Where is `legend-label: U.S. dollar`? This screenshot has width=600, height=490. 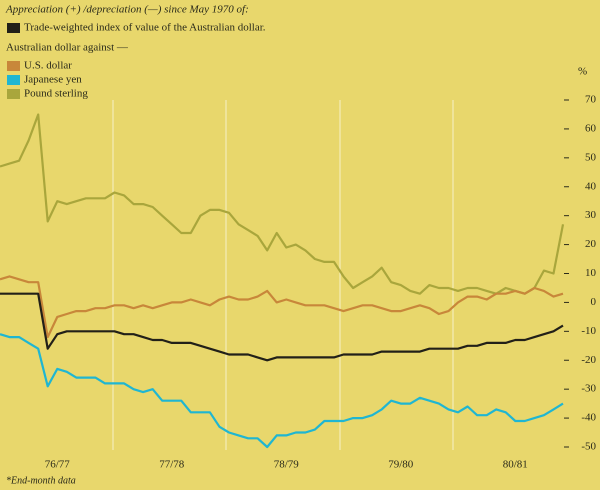
legend-label: U.S. dollar is located at coordinates (48, 66).